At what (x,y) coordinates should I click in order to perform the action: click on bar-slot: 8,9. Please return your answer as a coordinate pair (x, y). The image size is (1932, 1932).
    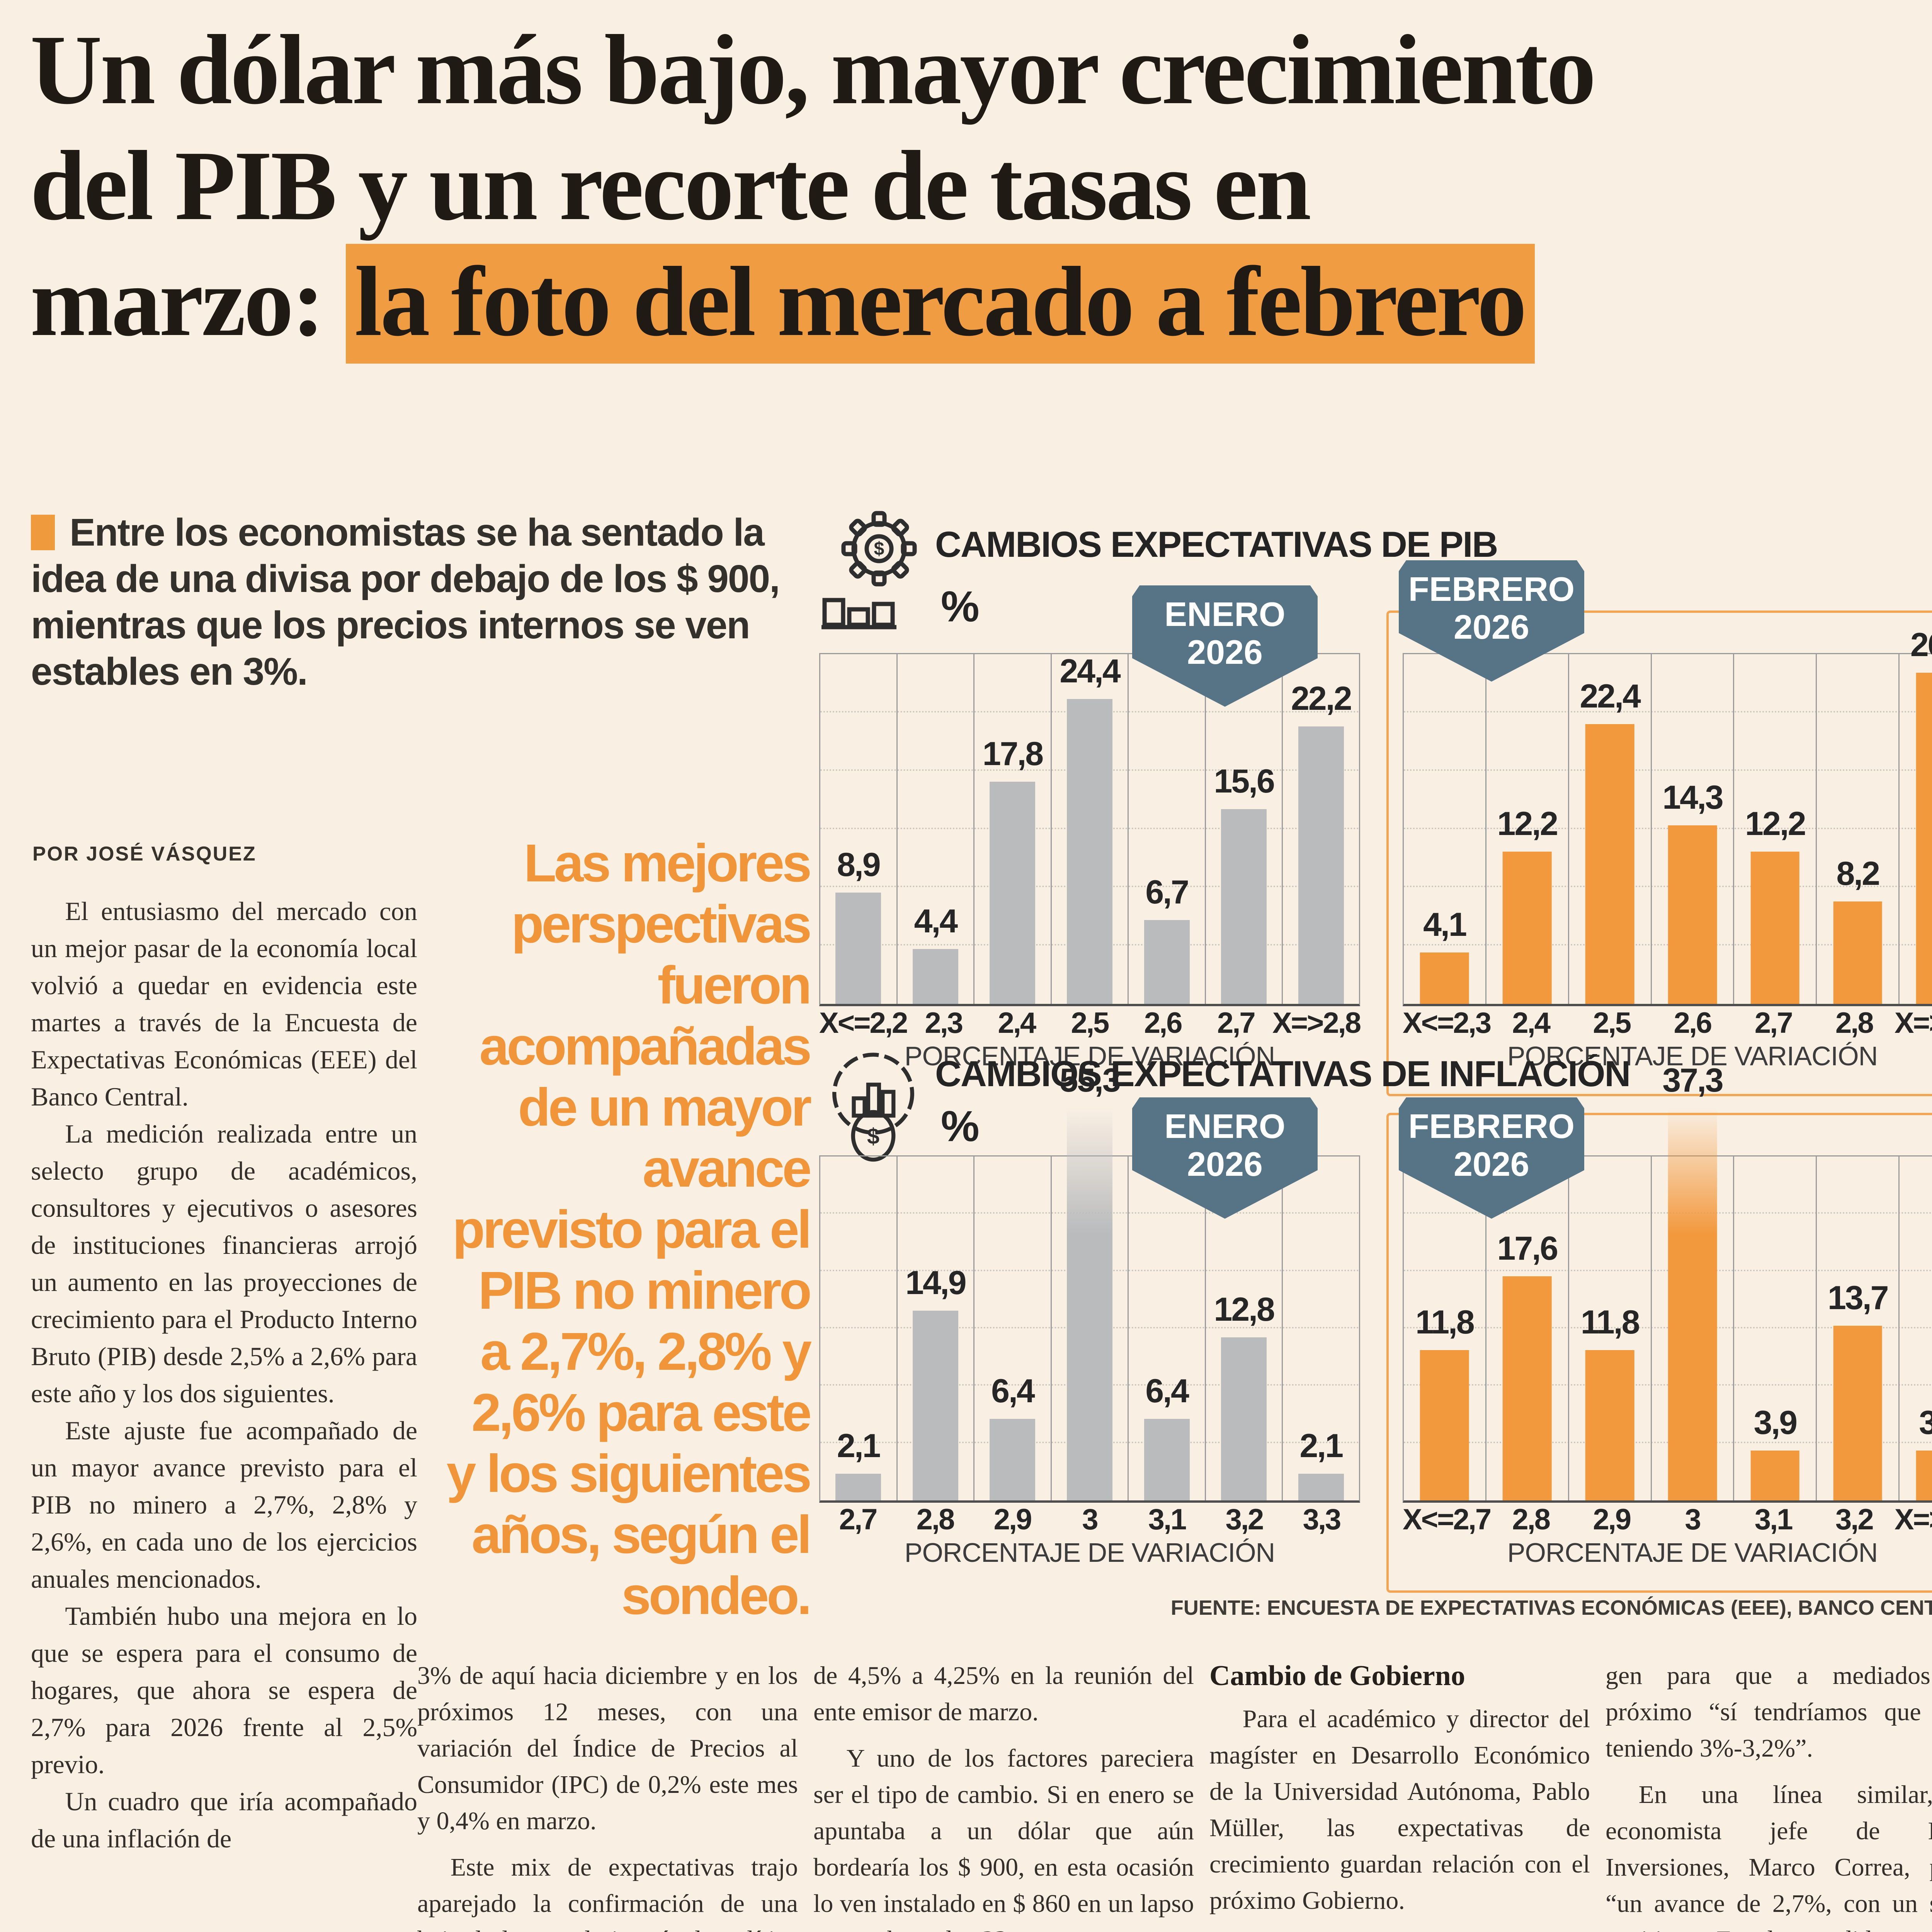
    Looking at the image, I should click on (858, 829).